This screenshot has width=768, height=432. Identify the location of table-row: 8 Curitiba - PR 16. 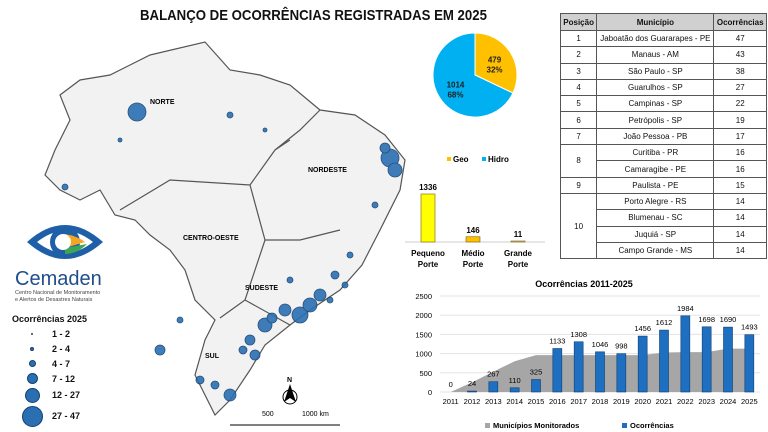
(663, 161).